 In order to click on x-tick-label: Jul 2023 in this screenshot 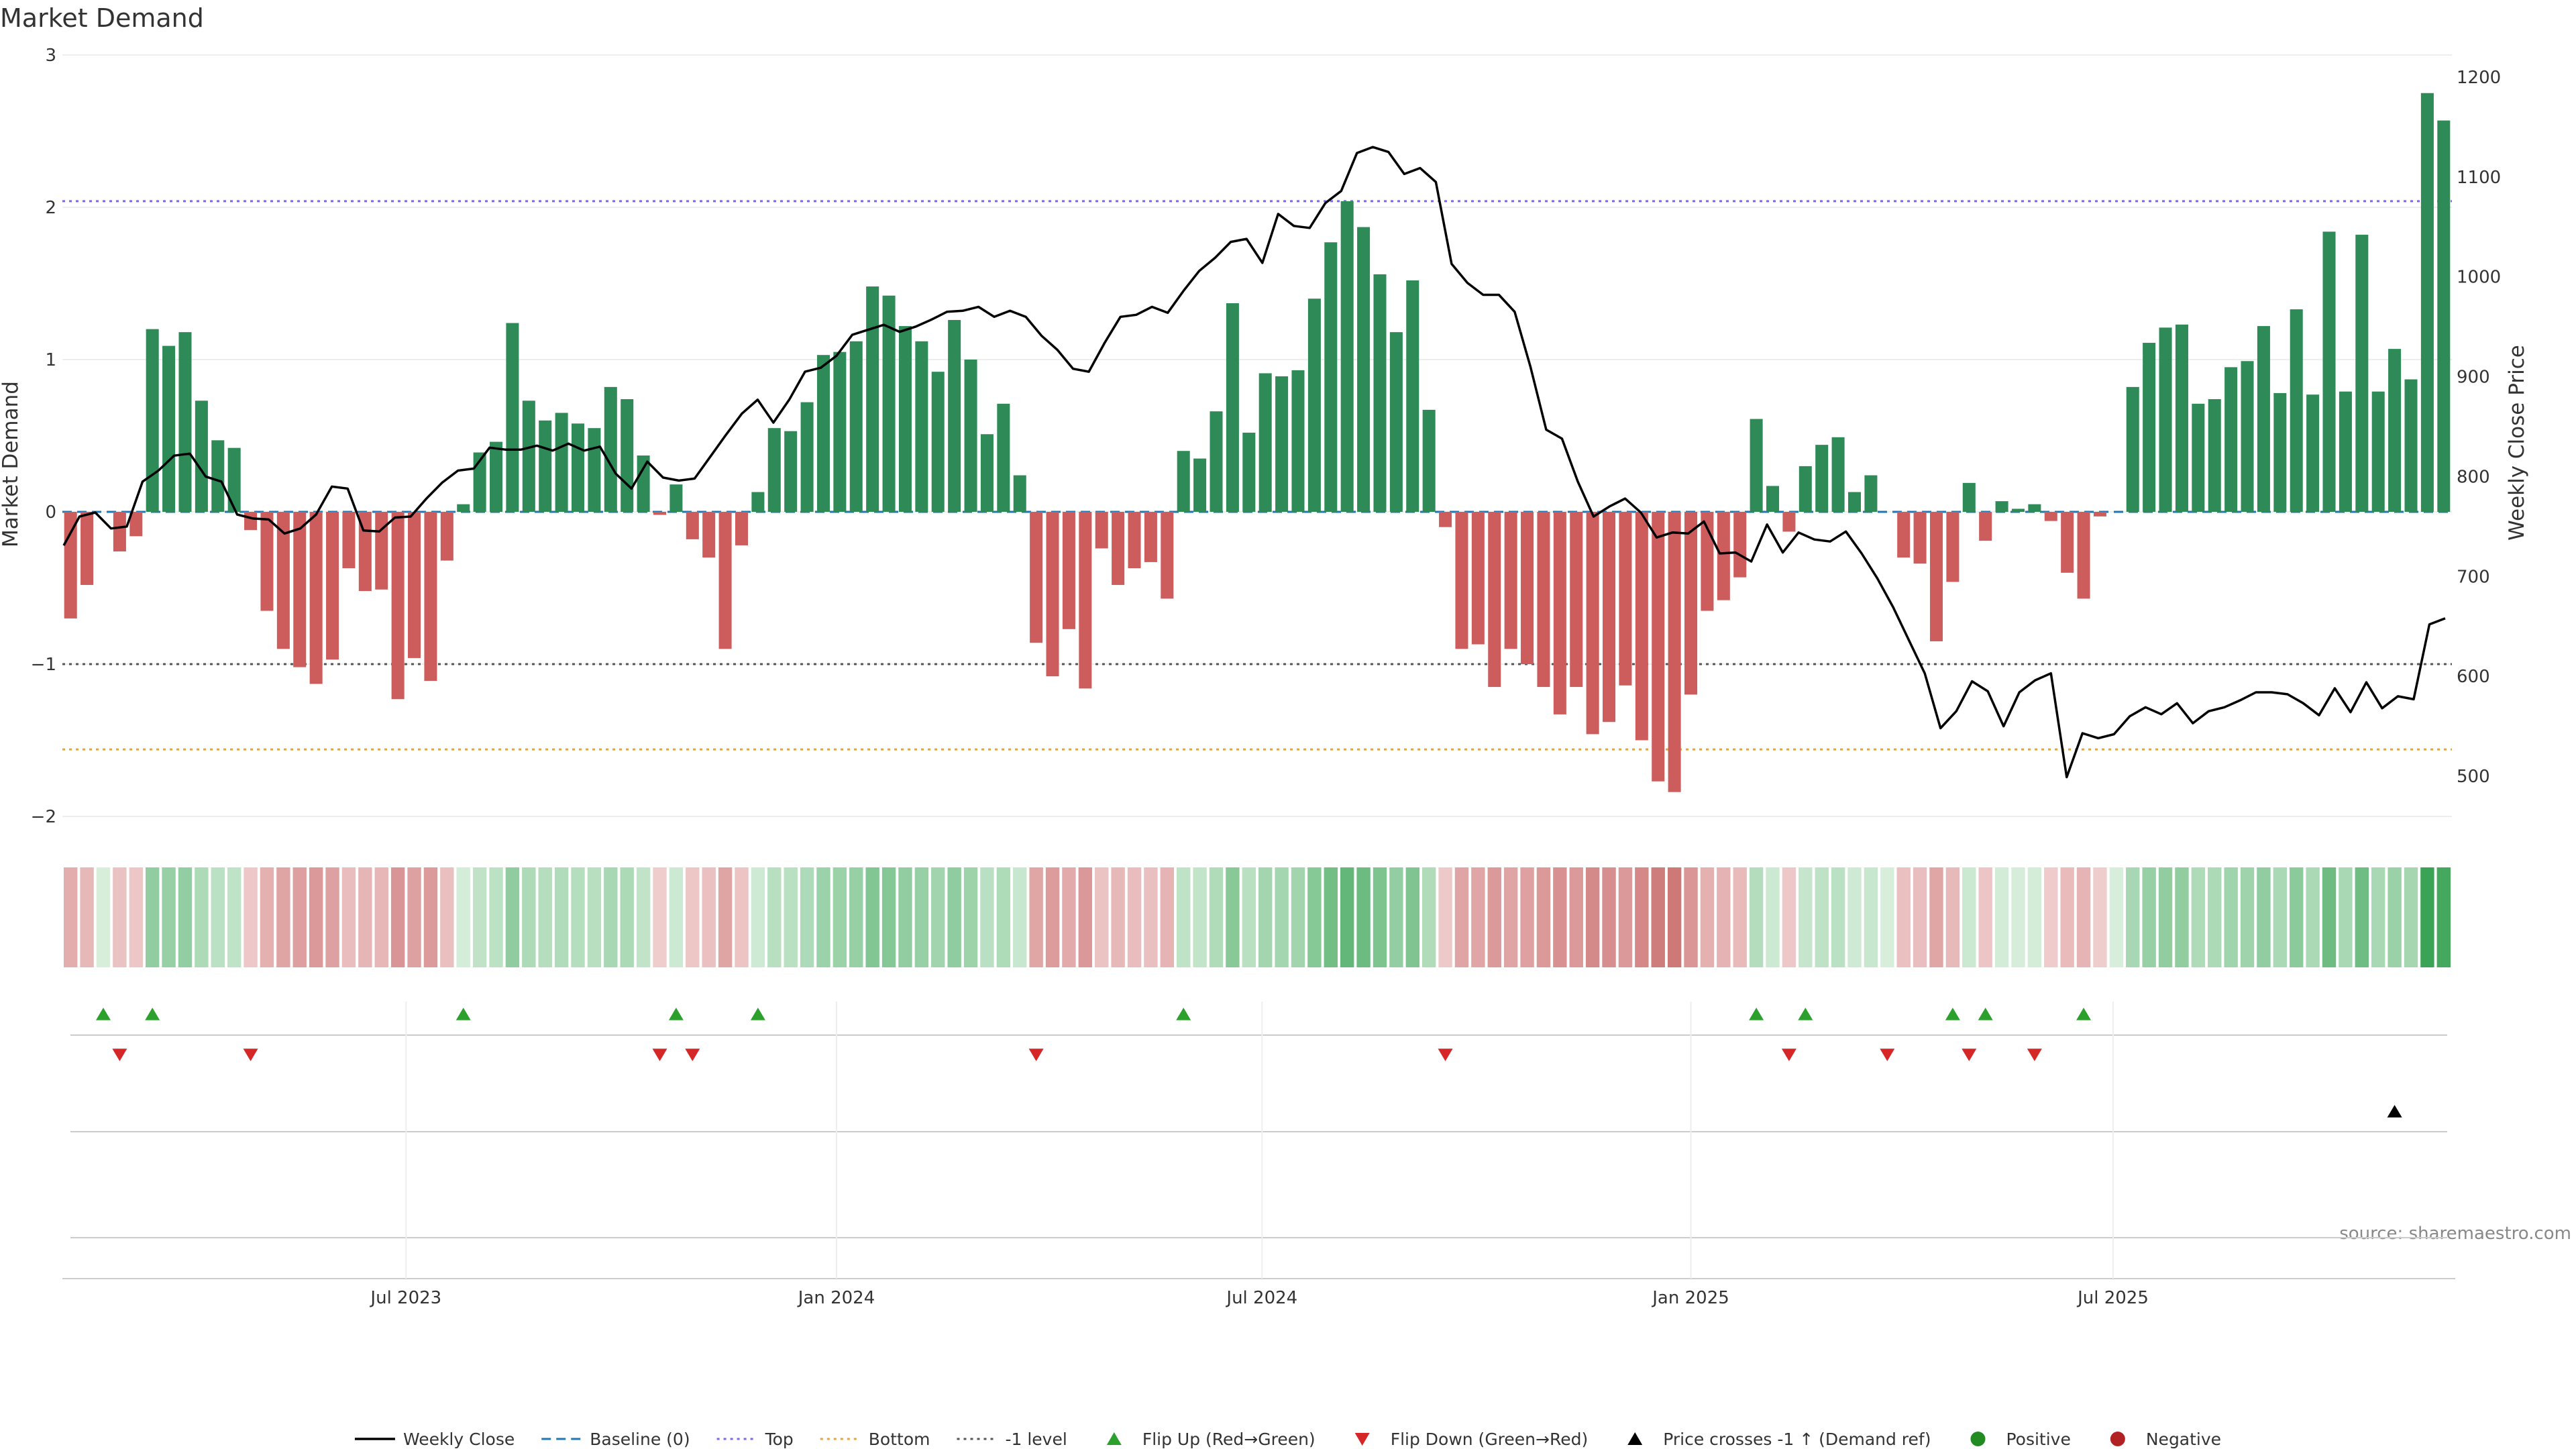, I will do `click(405, 1298)`.